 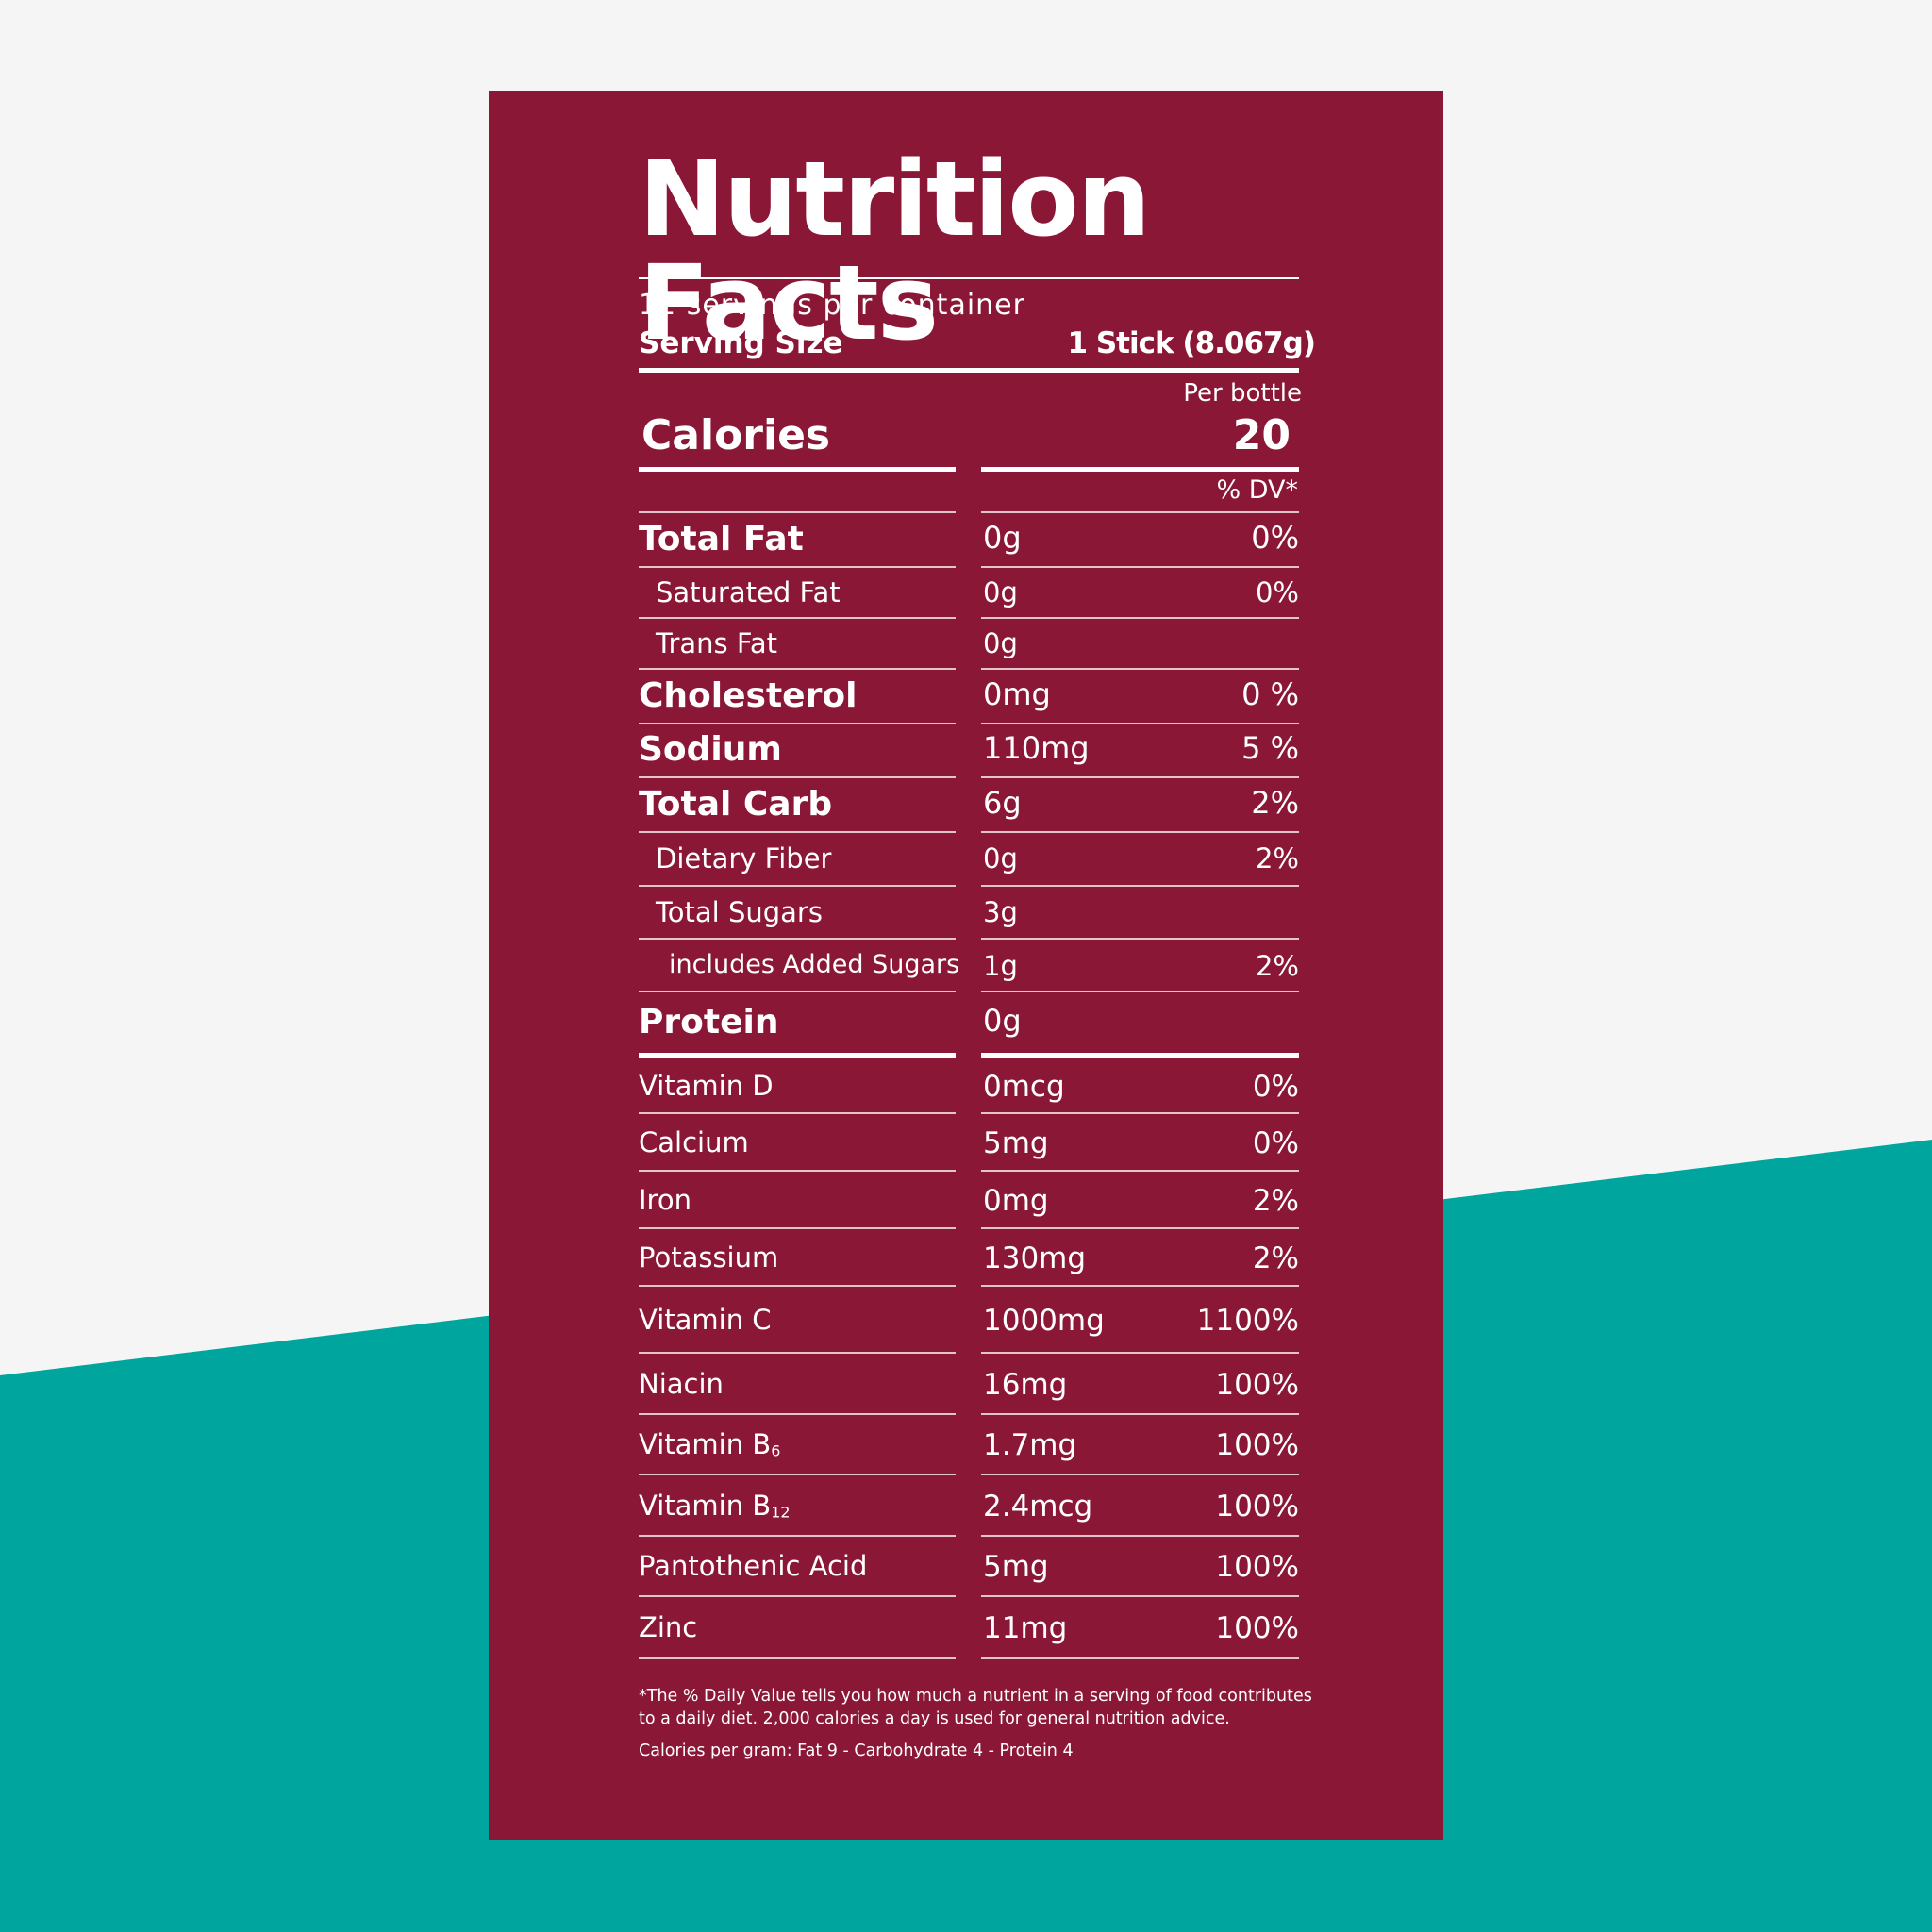 I want to click on vitamin-name: Vitamin D, so click(x=707, y=1086).